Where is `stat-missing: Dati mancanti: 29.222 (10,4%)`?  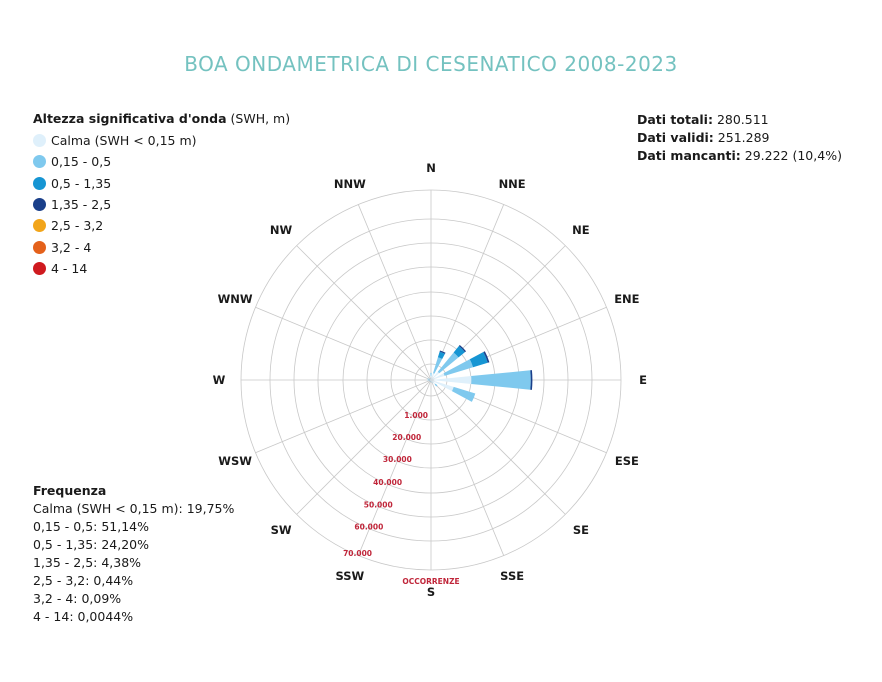
stat-missing: Dati mancanti: 29.222 (10,4%) is located at coordinates (739, 156).